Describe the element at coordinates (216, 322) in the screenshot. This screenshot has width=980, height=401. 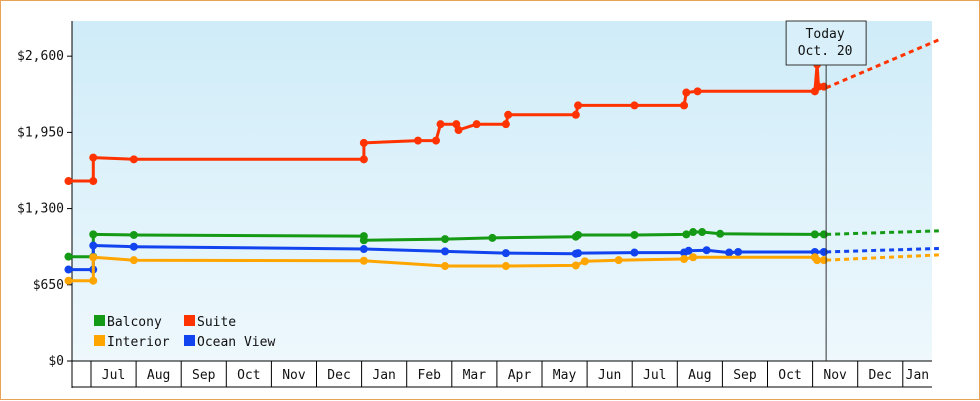
I see `legend-label: Suite` at that location.